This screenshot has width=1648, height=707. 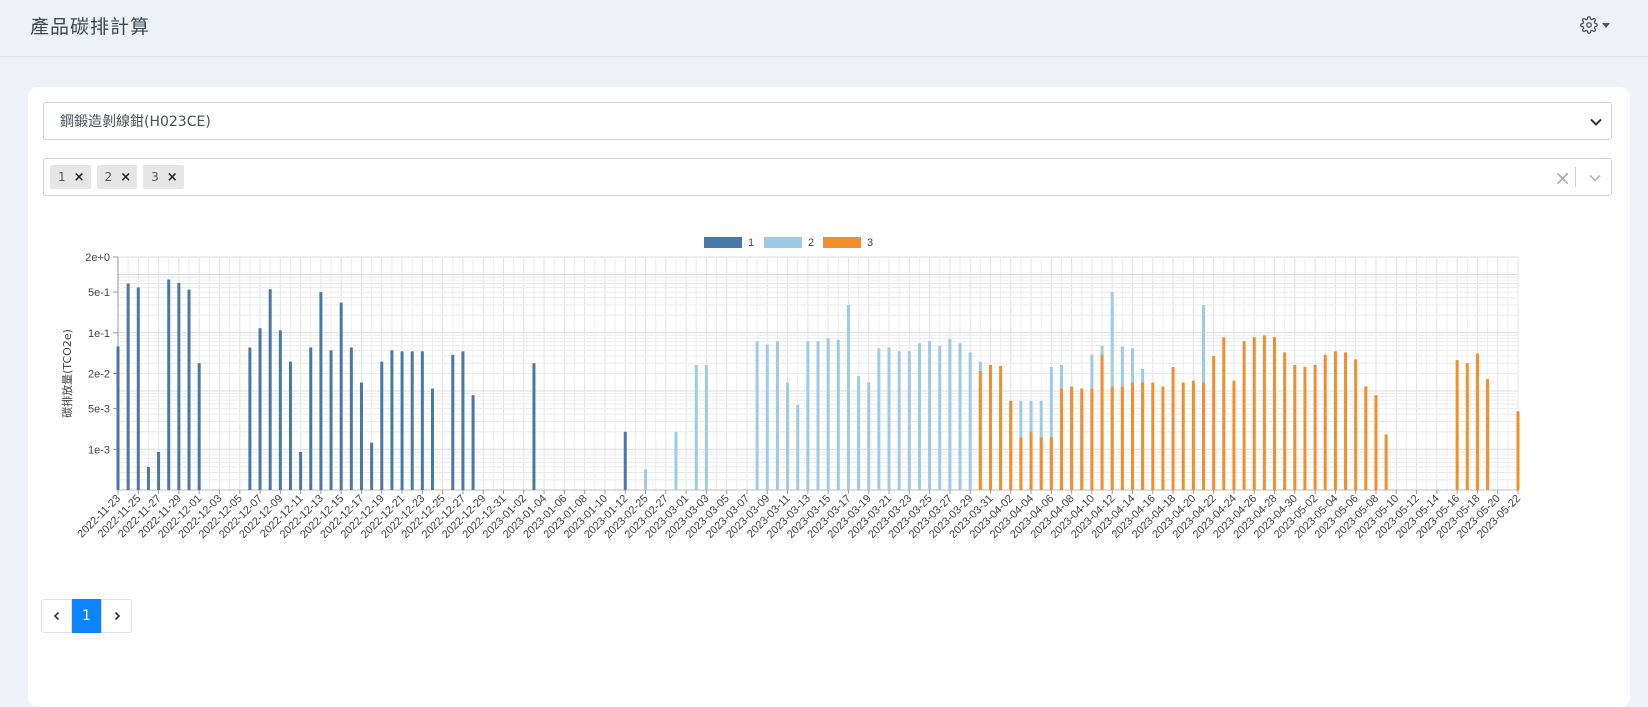 What do you see at coordinates (827, 121) in the screenshot?
I see `product-select: 鋼鍛造剝線鉗(H023CE)` at bounding box center [827, 121].